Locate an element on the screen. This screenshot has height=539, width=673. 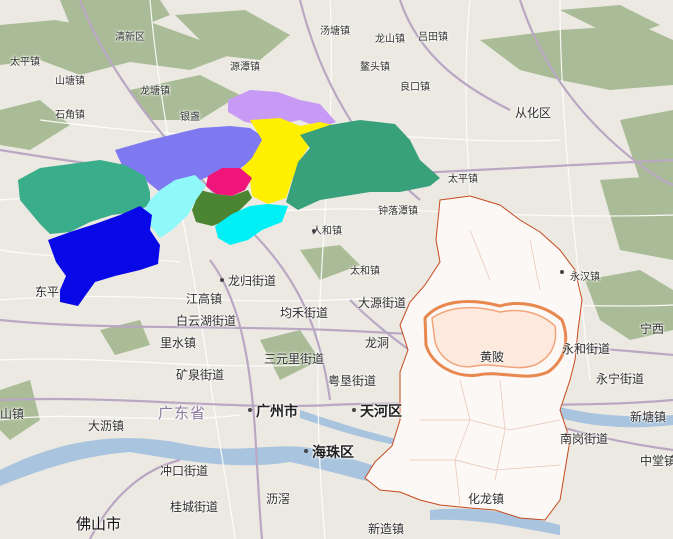
place-label: 钟落潭镇 is located at coordinates (398, 211).